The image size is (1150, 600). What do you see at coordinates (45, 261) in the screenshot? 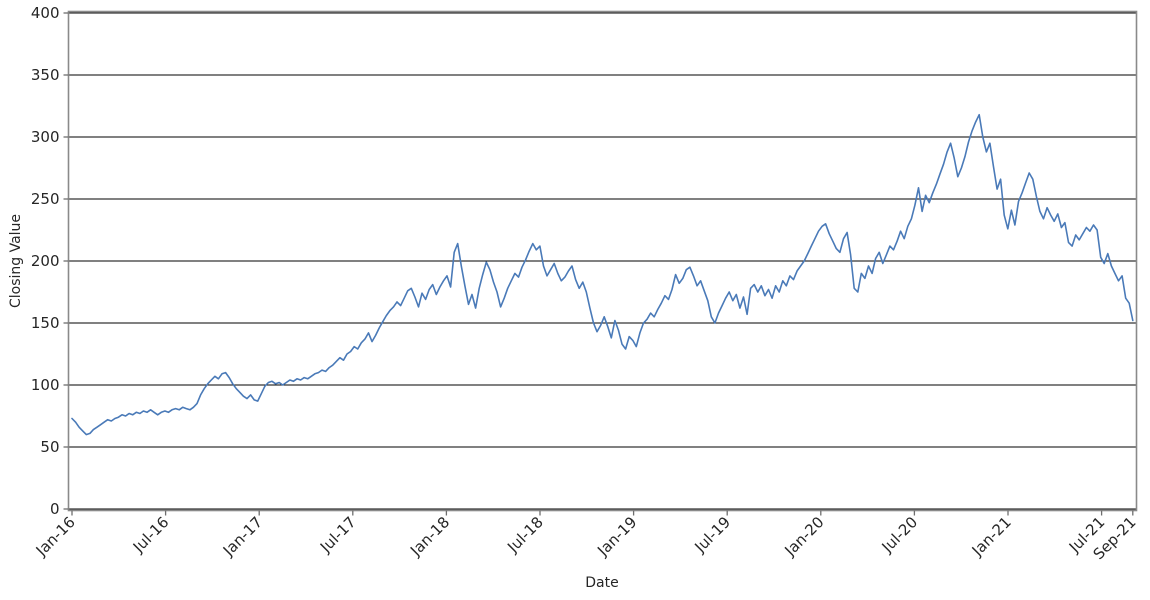
I see `y-tick-label: 200` at bounding box center [45, 261].